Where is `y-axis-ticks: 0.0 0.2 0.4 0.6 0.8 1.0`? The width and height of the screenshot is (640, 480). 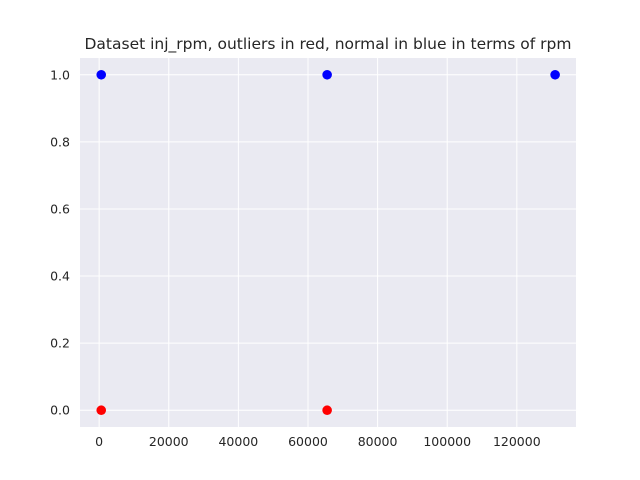
y-axis-ticks: 0.0 0.2 0.4 0.6 0.8 1.0 is located at coordinates (60, 242).